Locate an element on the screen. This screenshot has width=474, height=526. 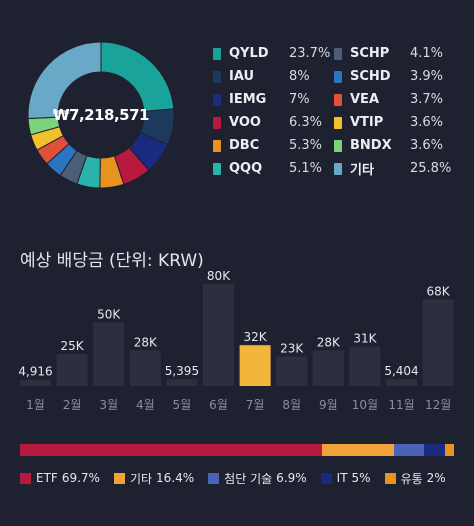
donut-svg is located at coordinates (101, 115).